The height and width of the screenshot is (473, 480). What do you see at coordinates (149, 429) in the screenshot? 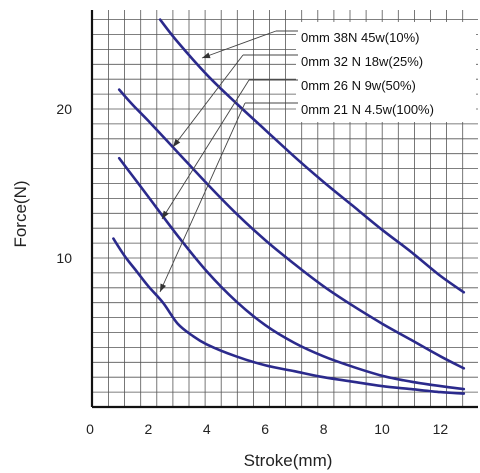
I see `x-tick-label: 2` at bounding box center [149, 429].